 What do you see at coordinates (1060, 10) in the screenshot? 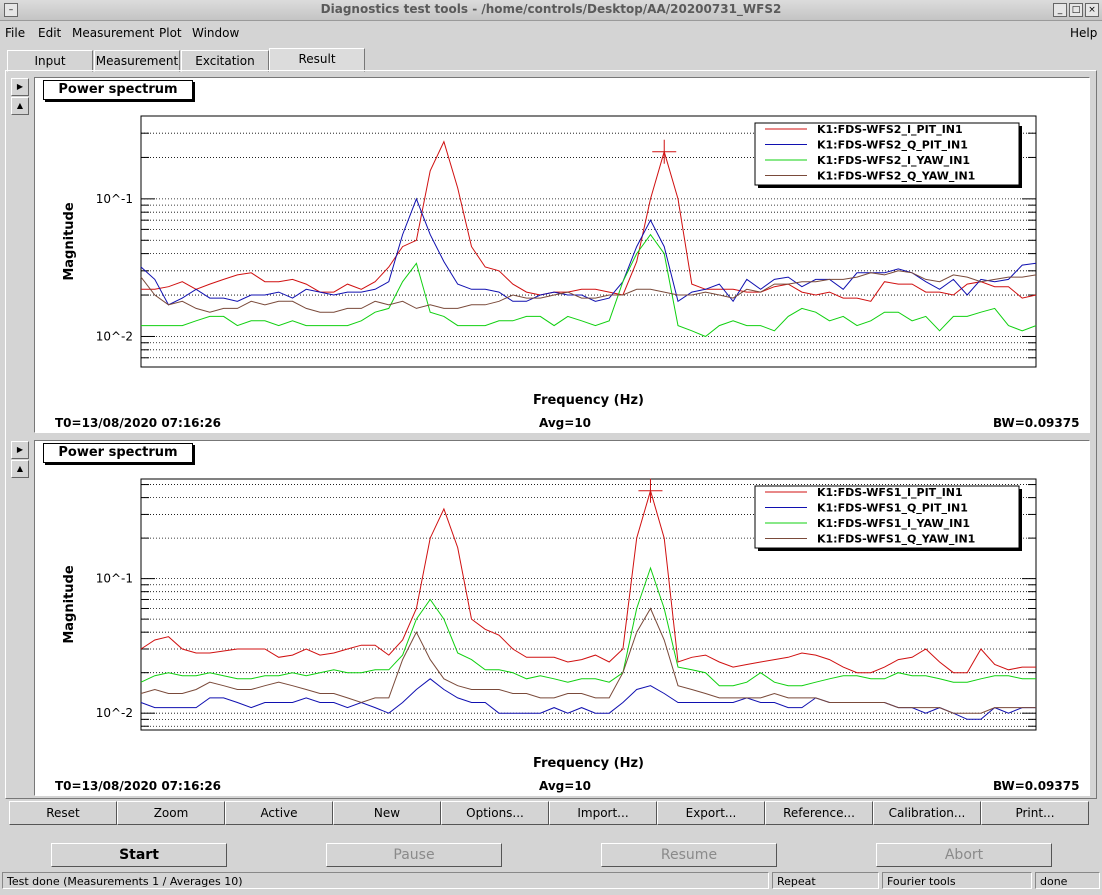
I see `minimize-icon: _` at bounding box center [1060, 10].